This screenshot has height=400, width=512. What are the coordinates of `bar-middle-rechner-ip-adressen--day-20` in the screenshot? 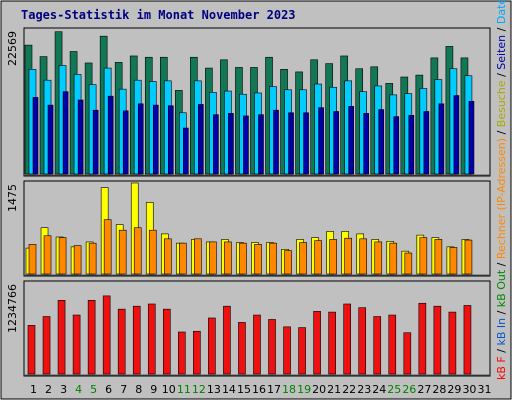 It's located at (318, 257).